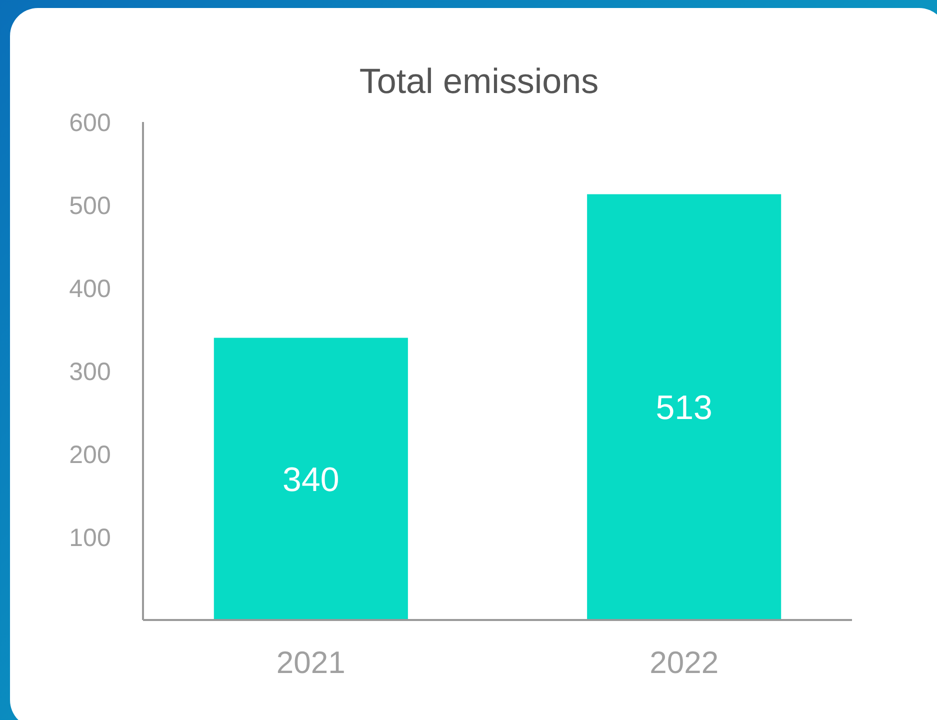 The image size is (937, 720). What do you see at coordinates (90, 289) in the screenshot?
I see `y-tick-label: 400` at bounding box center [90, 289].